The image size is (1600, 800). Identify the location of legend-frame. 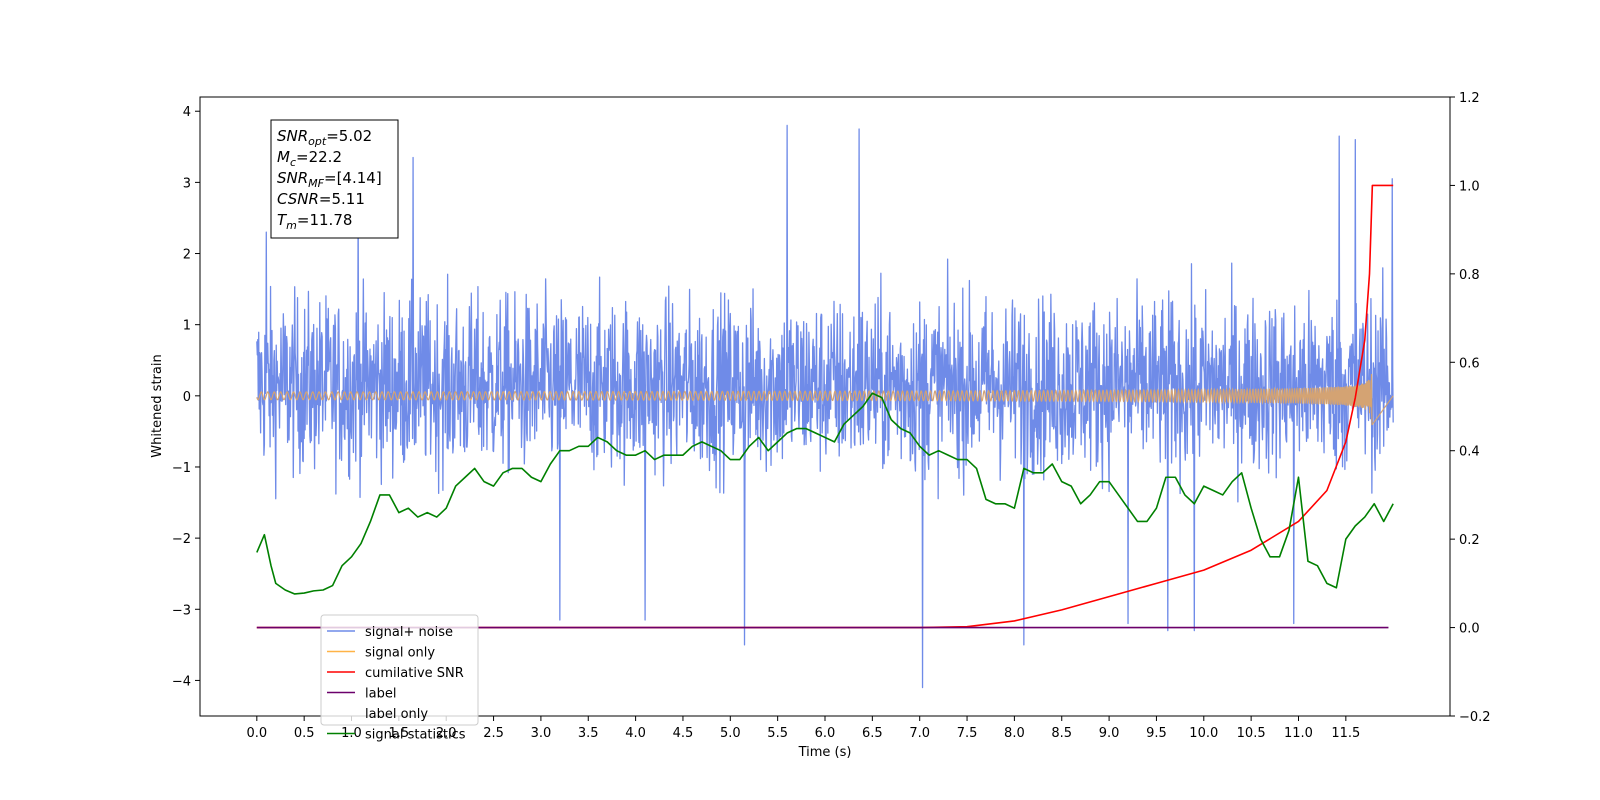
(399, 670).